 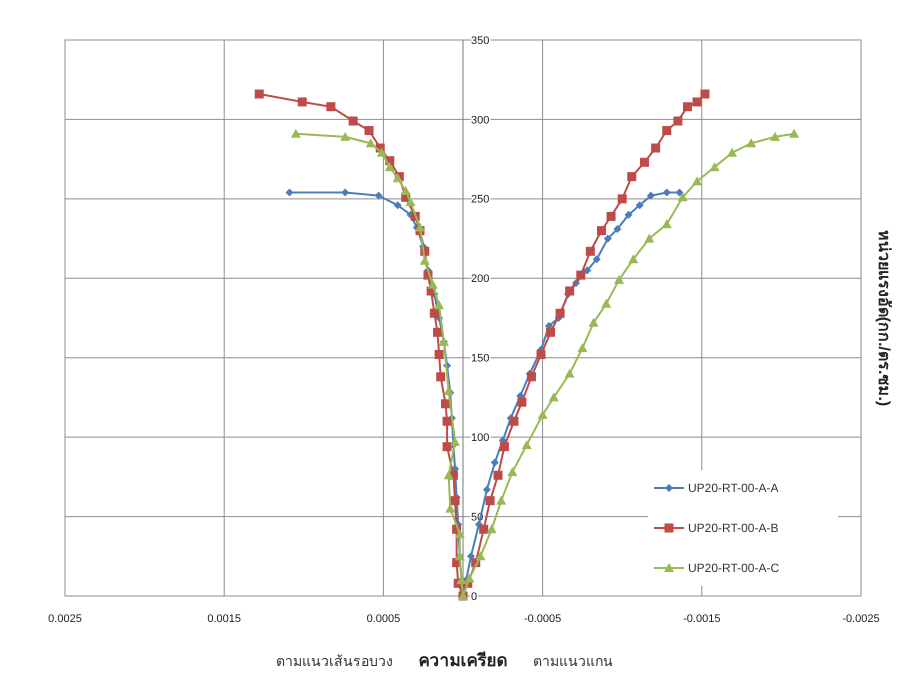 I want to click on x-tick-label: 0.0015, so click(x=224, y=619).